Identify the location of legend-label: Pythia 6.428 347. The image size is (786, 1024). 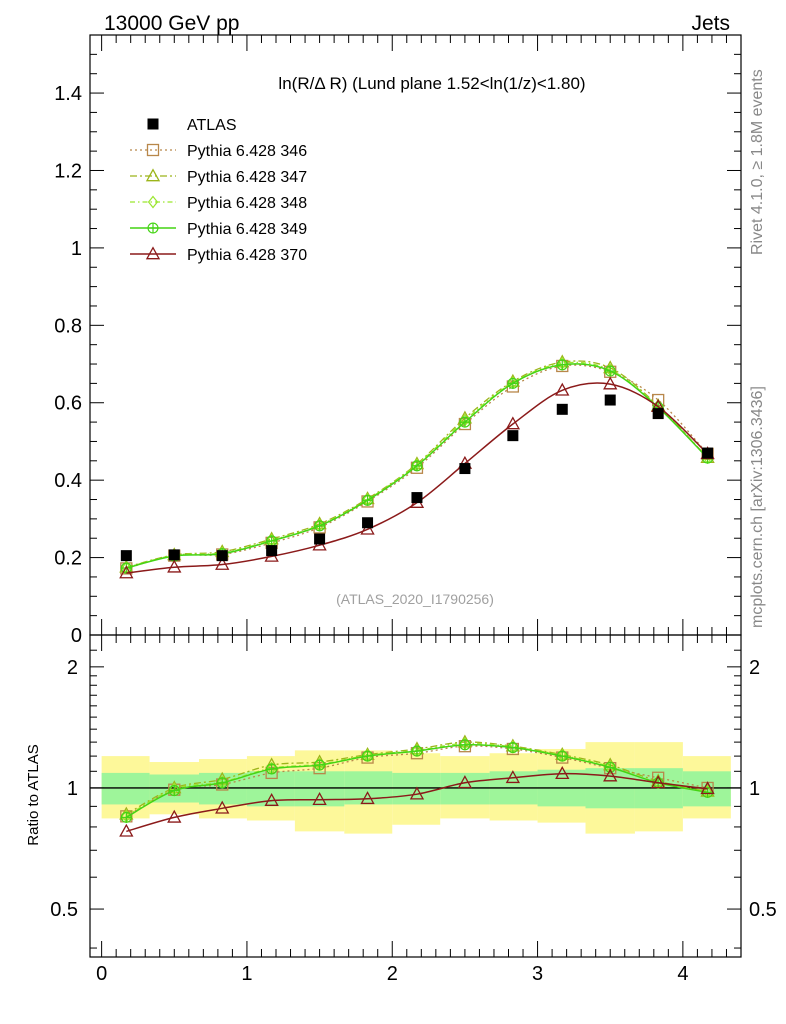
(247, 177).